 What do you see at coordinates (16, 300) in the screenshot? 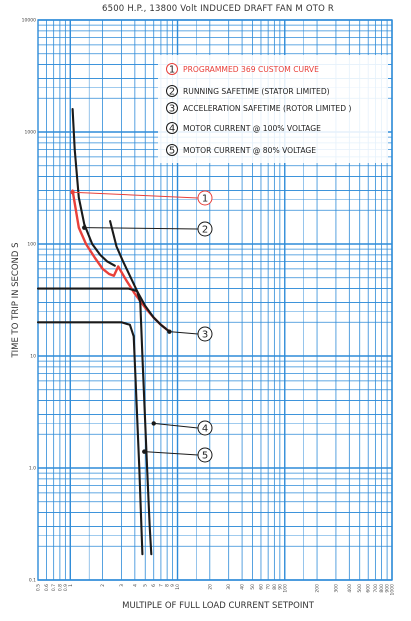
I see `y-axis-label: TIME TO TRIP IN SECOND S` at bounding box center [16, 300].